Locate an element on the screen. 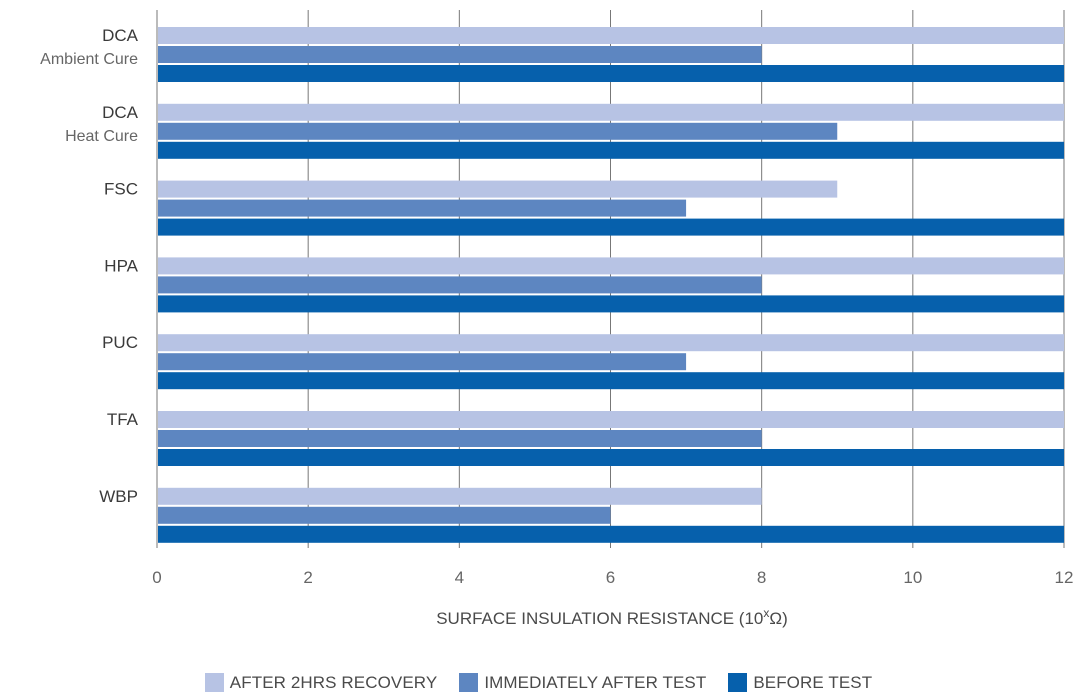  bar-before-test-puc is located at coordinates (611, 381).